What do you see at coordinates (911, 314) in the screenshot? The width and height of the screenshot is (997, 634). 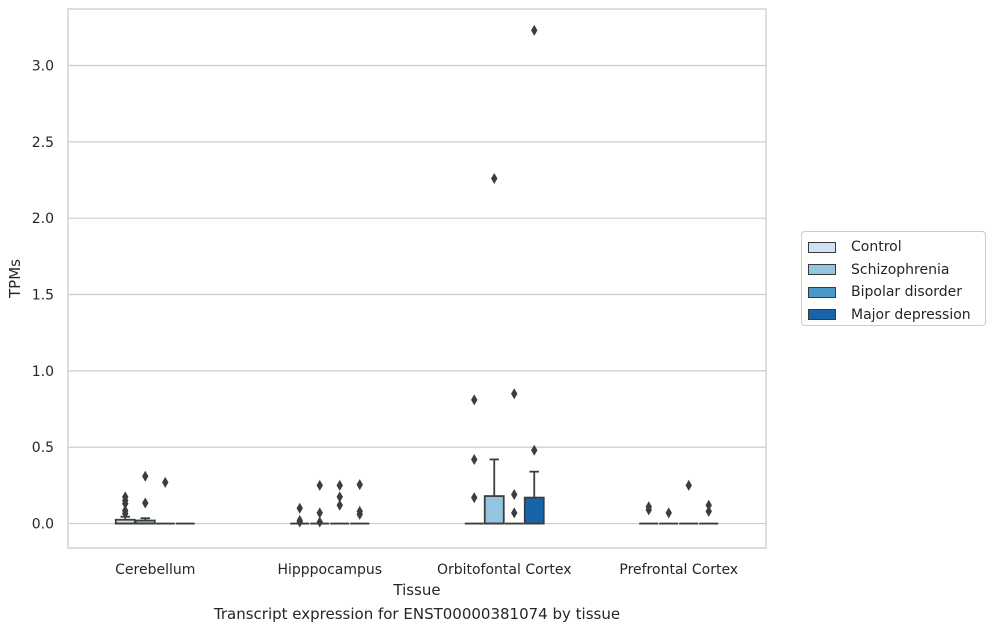 I see `legend-label: Major depression` at bounding box center [911, 314].